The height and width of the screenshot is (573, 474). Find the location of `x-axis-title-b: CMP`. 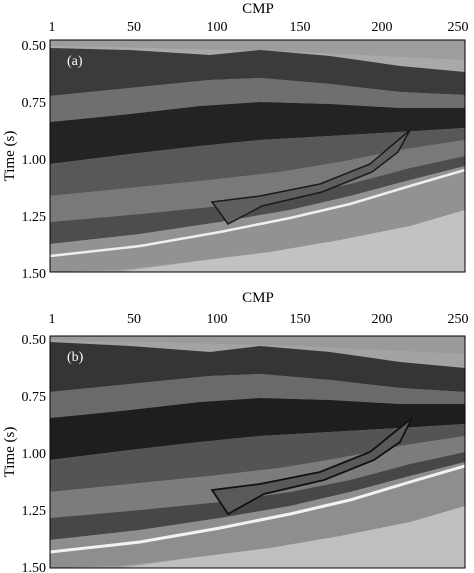

x-axis-title-b: CMP is located at coordinates (258, 298).